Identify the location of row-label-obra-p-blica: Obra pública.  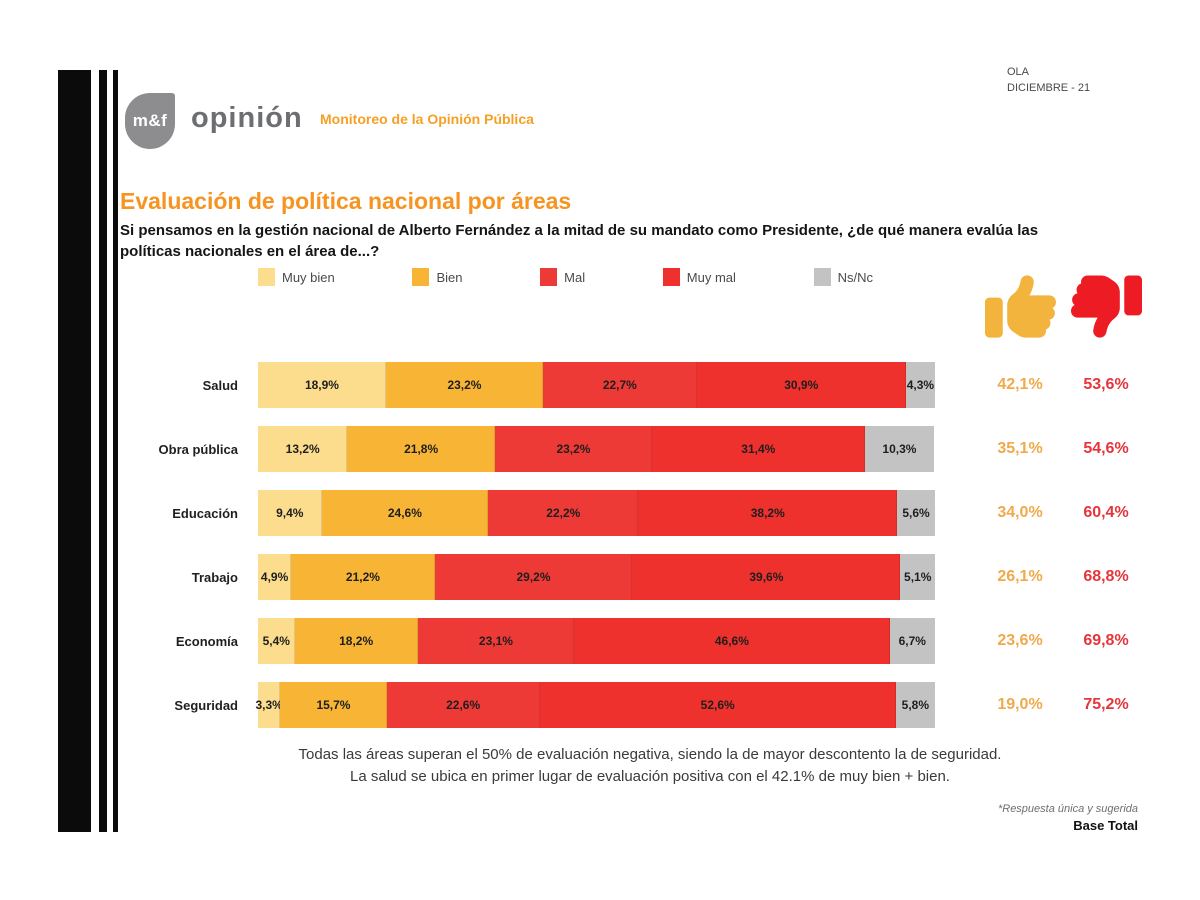
(198, 449).